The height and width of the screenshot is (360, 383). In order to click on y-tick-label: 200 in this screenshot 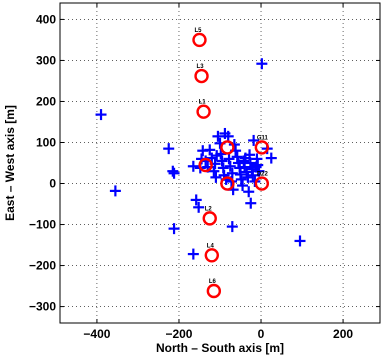, I will do `click(46, 101)`.